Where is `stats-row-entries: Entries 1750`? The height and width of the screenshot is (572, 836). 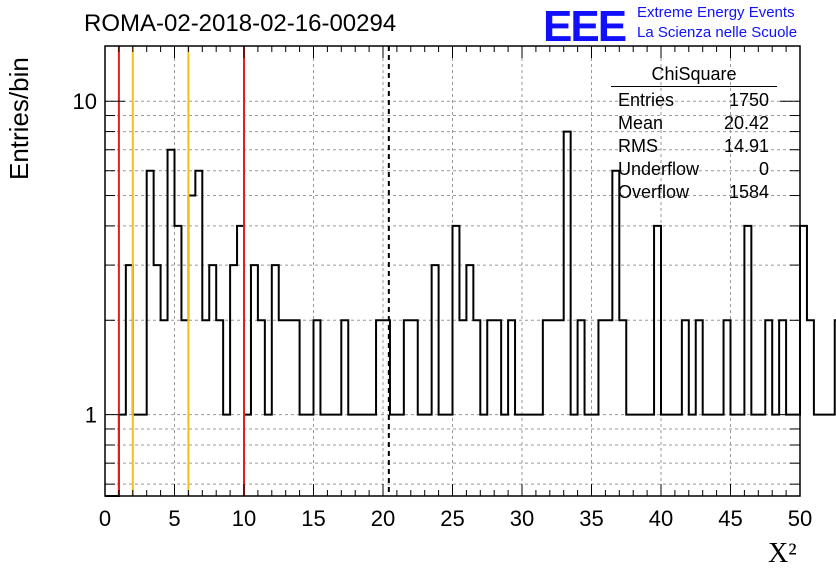
stats-row-entries: Entries 1750 is located at coordinates (693, 100).